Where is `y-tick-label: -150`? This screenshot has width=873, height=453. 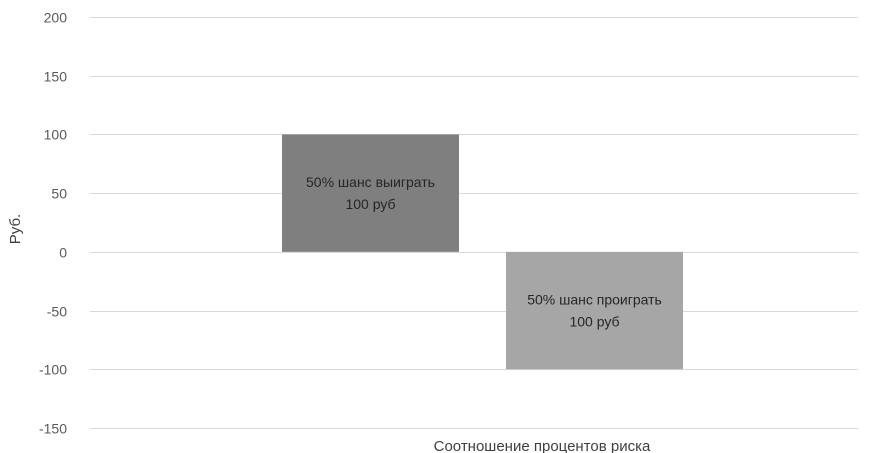 y-tick-label: -150 is located at coordinates (53, 429).